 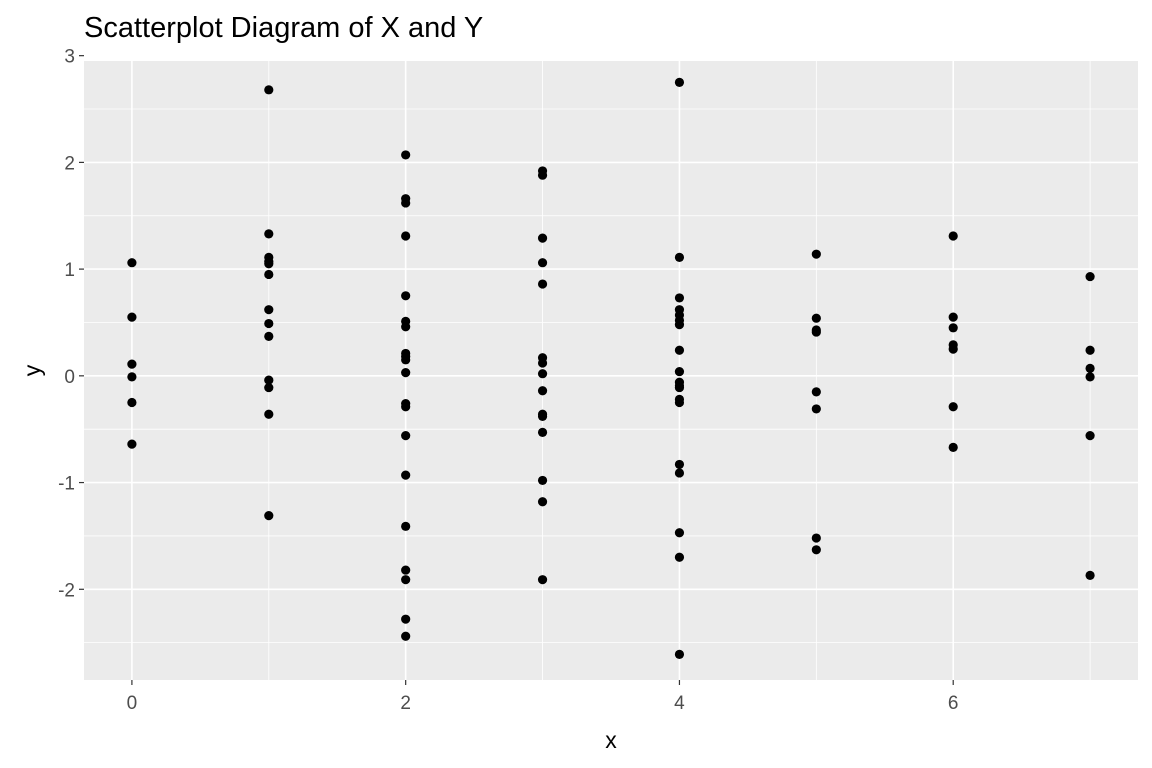 What do you see at coordinates (953, 703) in the screenshot?
I see `x-tick-label: 6` at bounding box center [953, 703].